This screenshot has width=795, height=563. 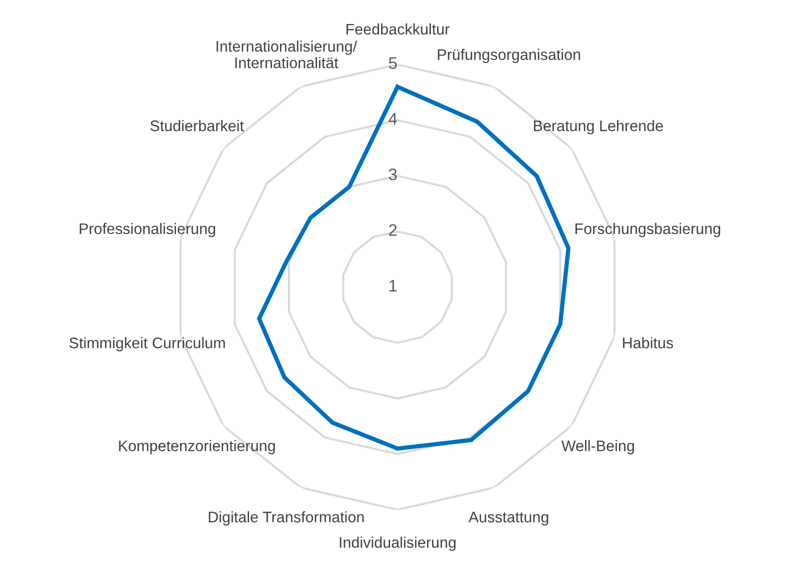 I want to click on spoke-label: Prüfungsorganisation, so click(x=509, y=56).